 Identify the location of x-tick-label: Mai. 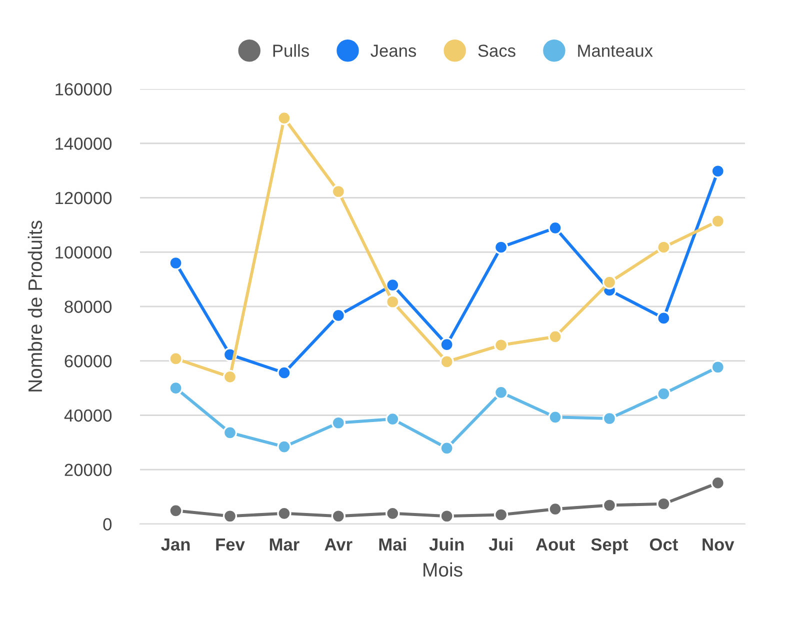
(392, 544).